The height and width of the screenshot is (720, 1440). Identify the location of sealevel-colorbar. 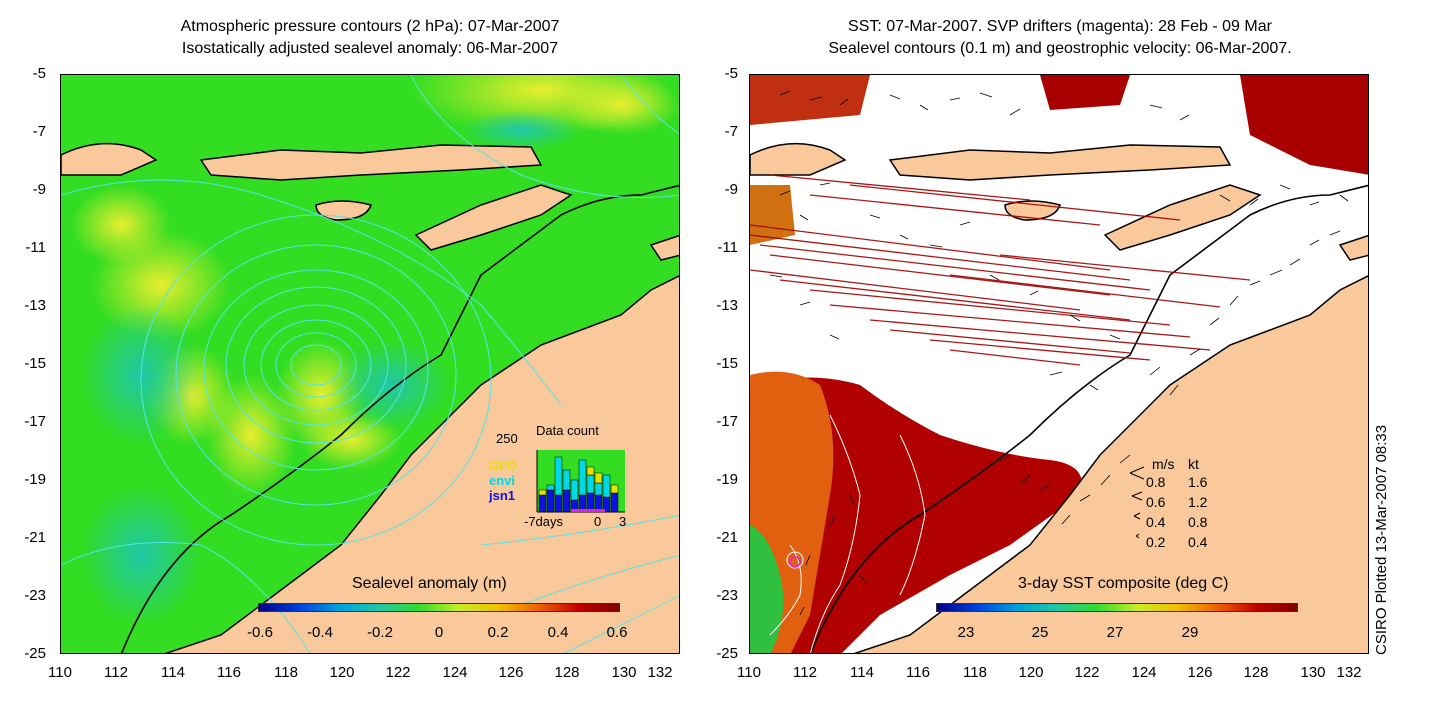
(439, 607).